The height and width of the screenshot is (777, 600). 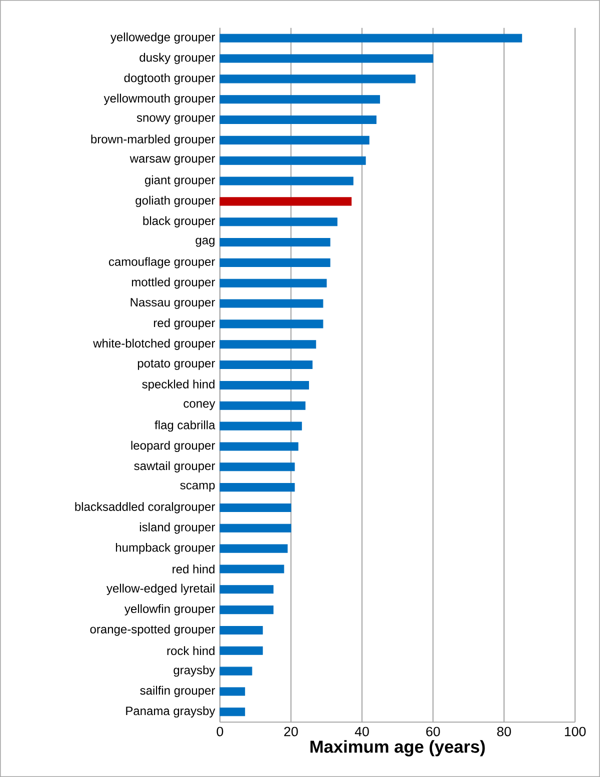 I want to click on y-tick-label: potato grouper, so click(x=177, y=365).